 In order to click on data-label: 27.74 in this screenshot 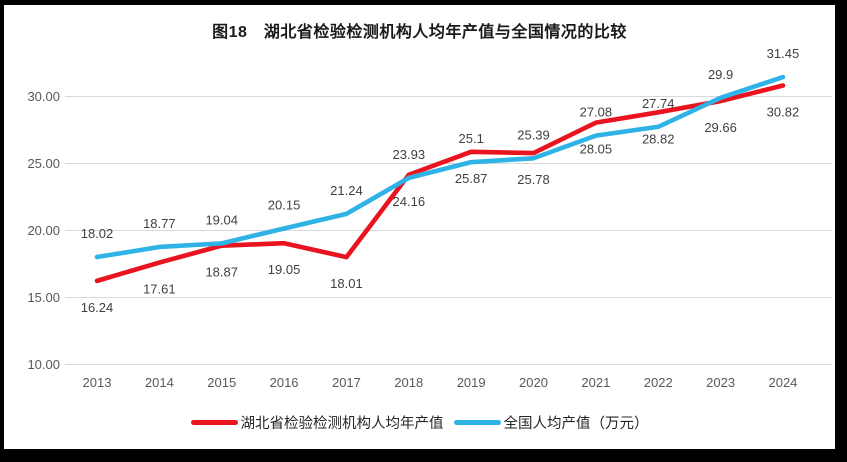, I will do `click(658, 103)`.